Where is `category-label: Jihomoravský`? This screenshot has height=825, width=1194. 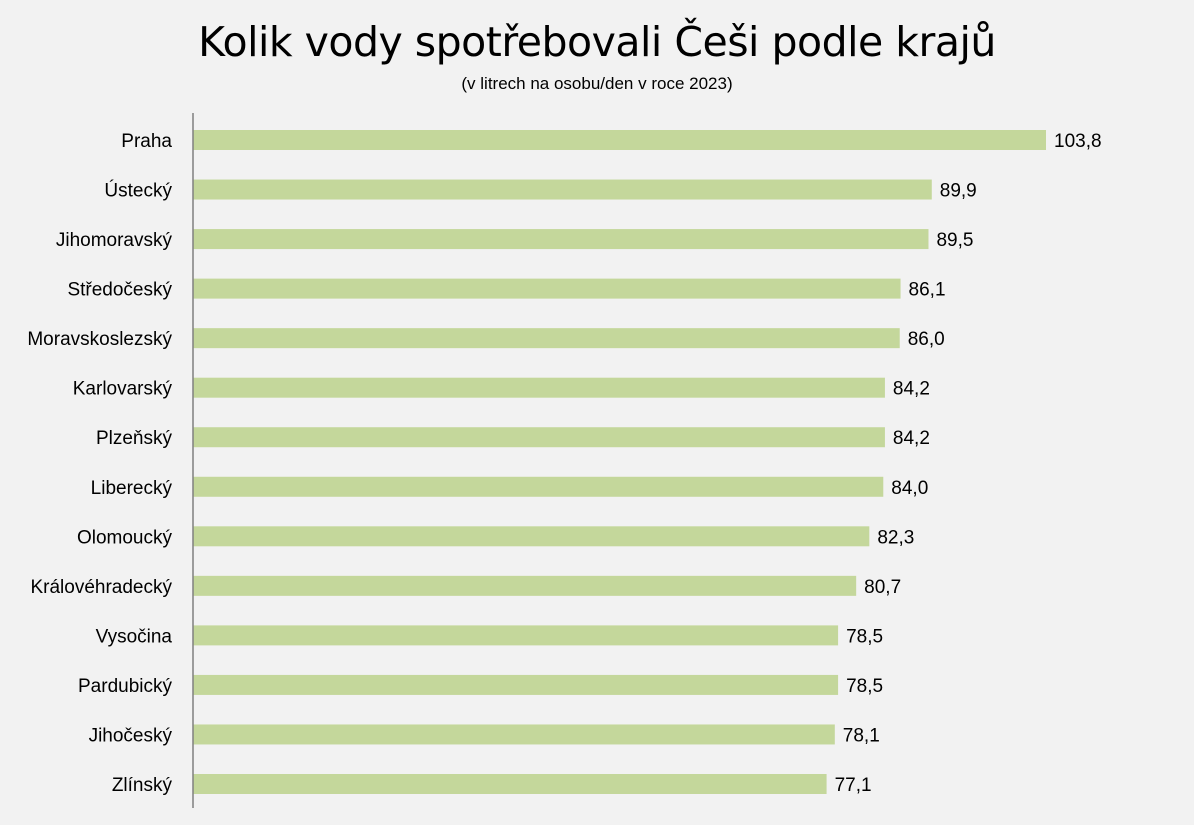 category-label: Jihomoravský is located at coordinates (114, 240).